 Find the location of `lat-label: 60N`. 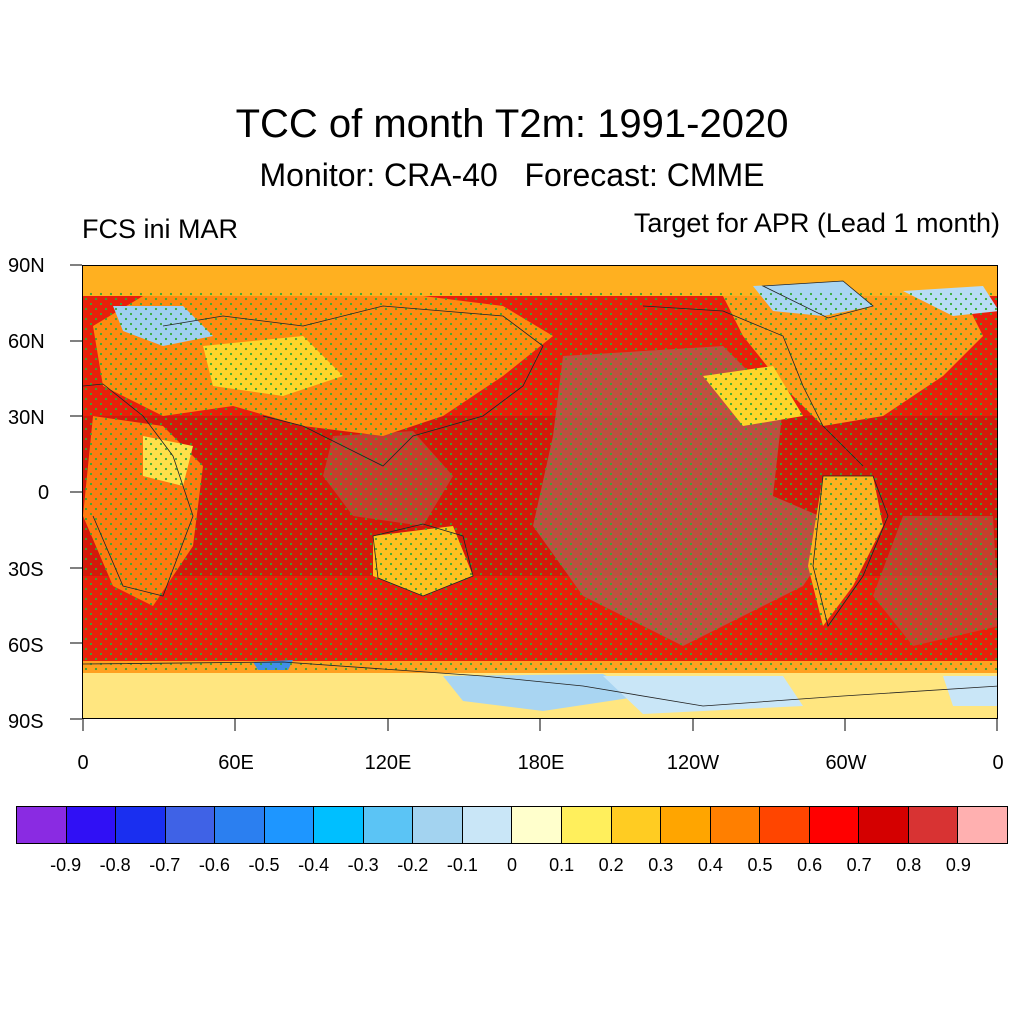

lat-label: 60N is located at coordinates (26, 342).